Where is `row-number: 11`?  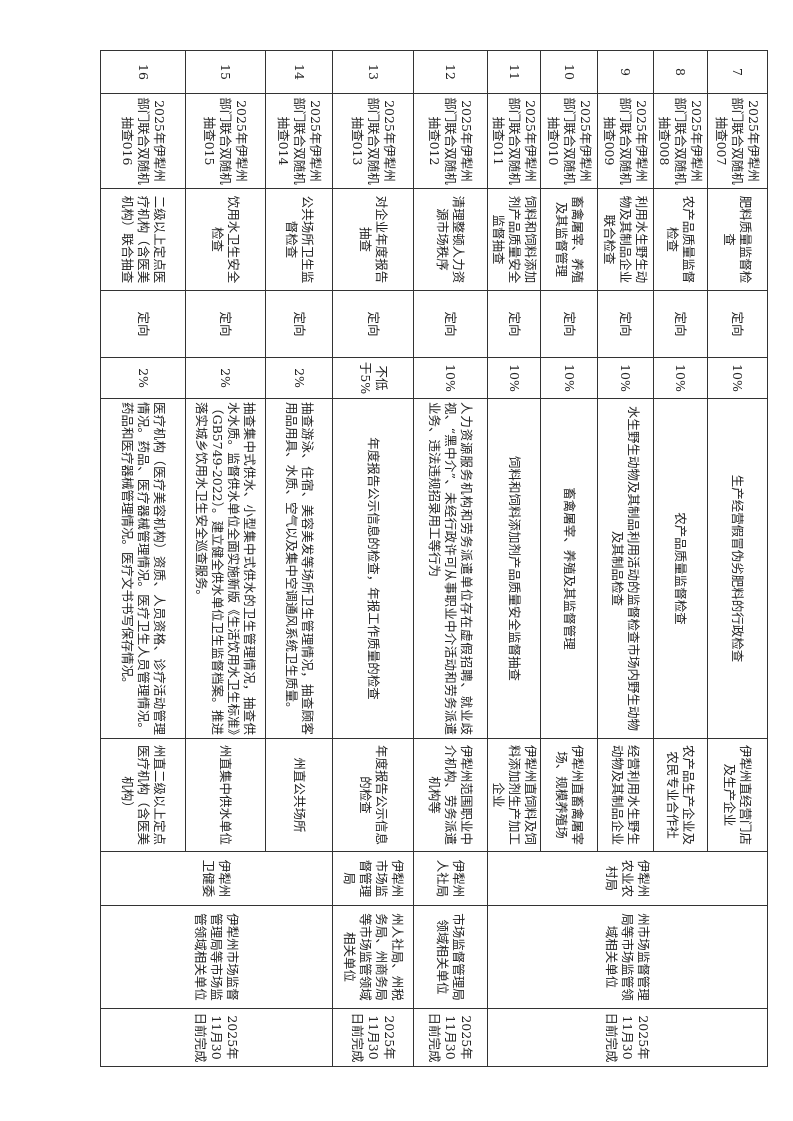 row-number: 11 is located at coordinates (514, 72).